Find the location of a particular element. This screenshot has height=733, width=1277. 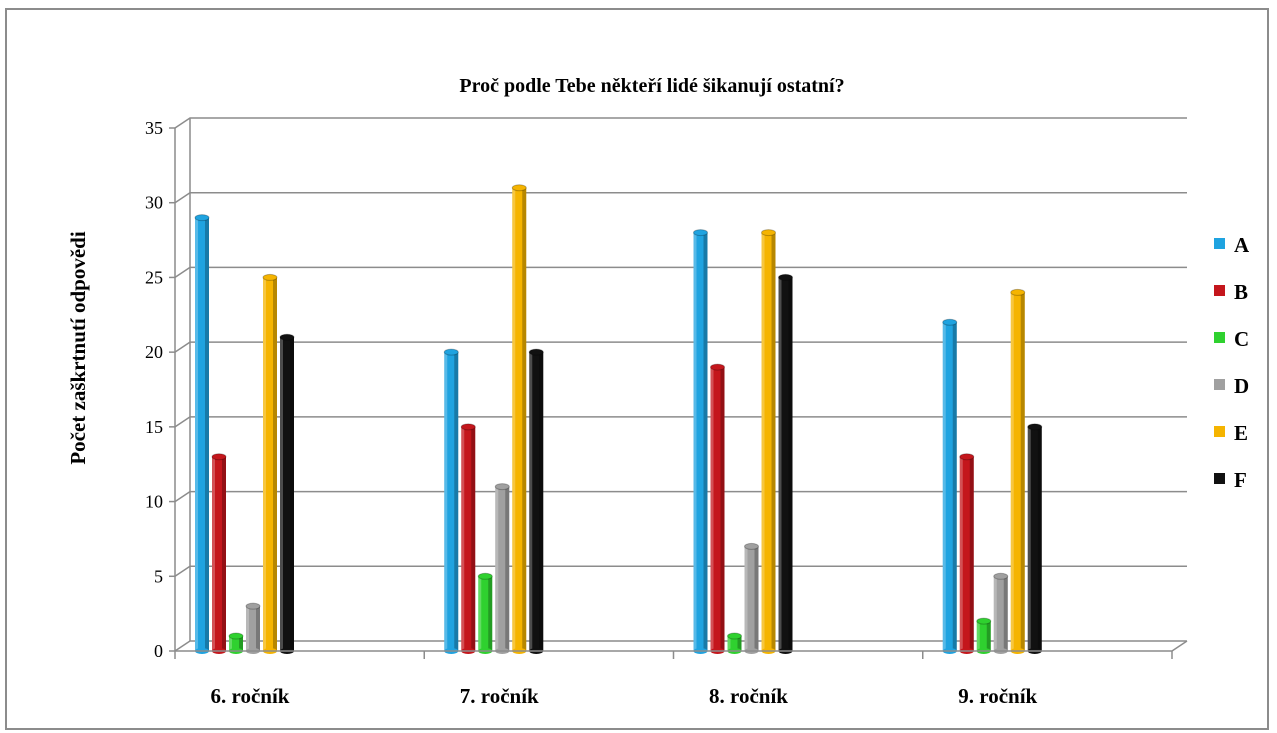

x-tick-label: 7. ročník is located at coordinates (499, 696).